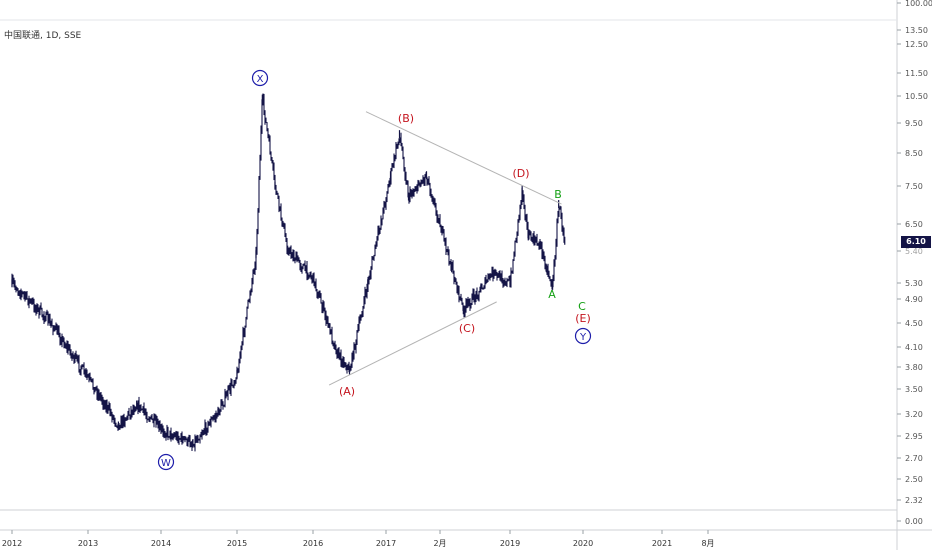 This screenshot has width=932, height=550. Describe the element at coordinates (520, 173) in the screenshot. I see `wave-label: (D)` at that location.